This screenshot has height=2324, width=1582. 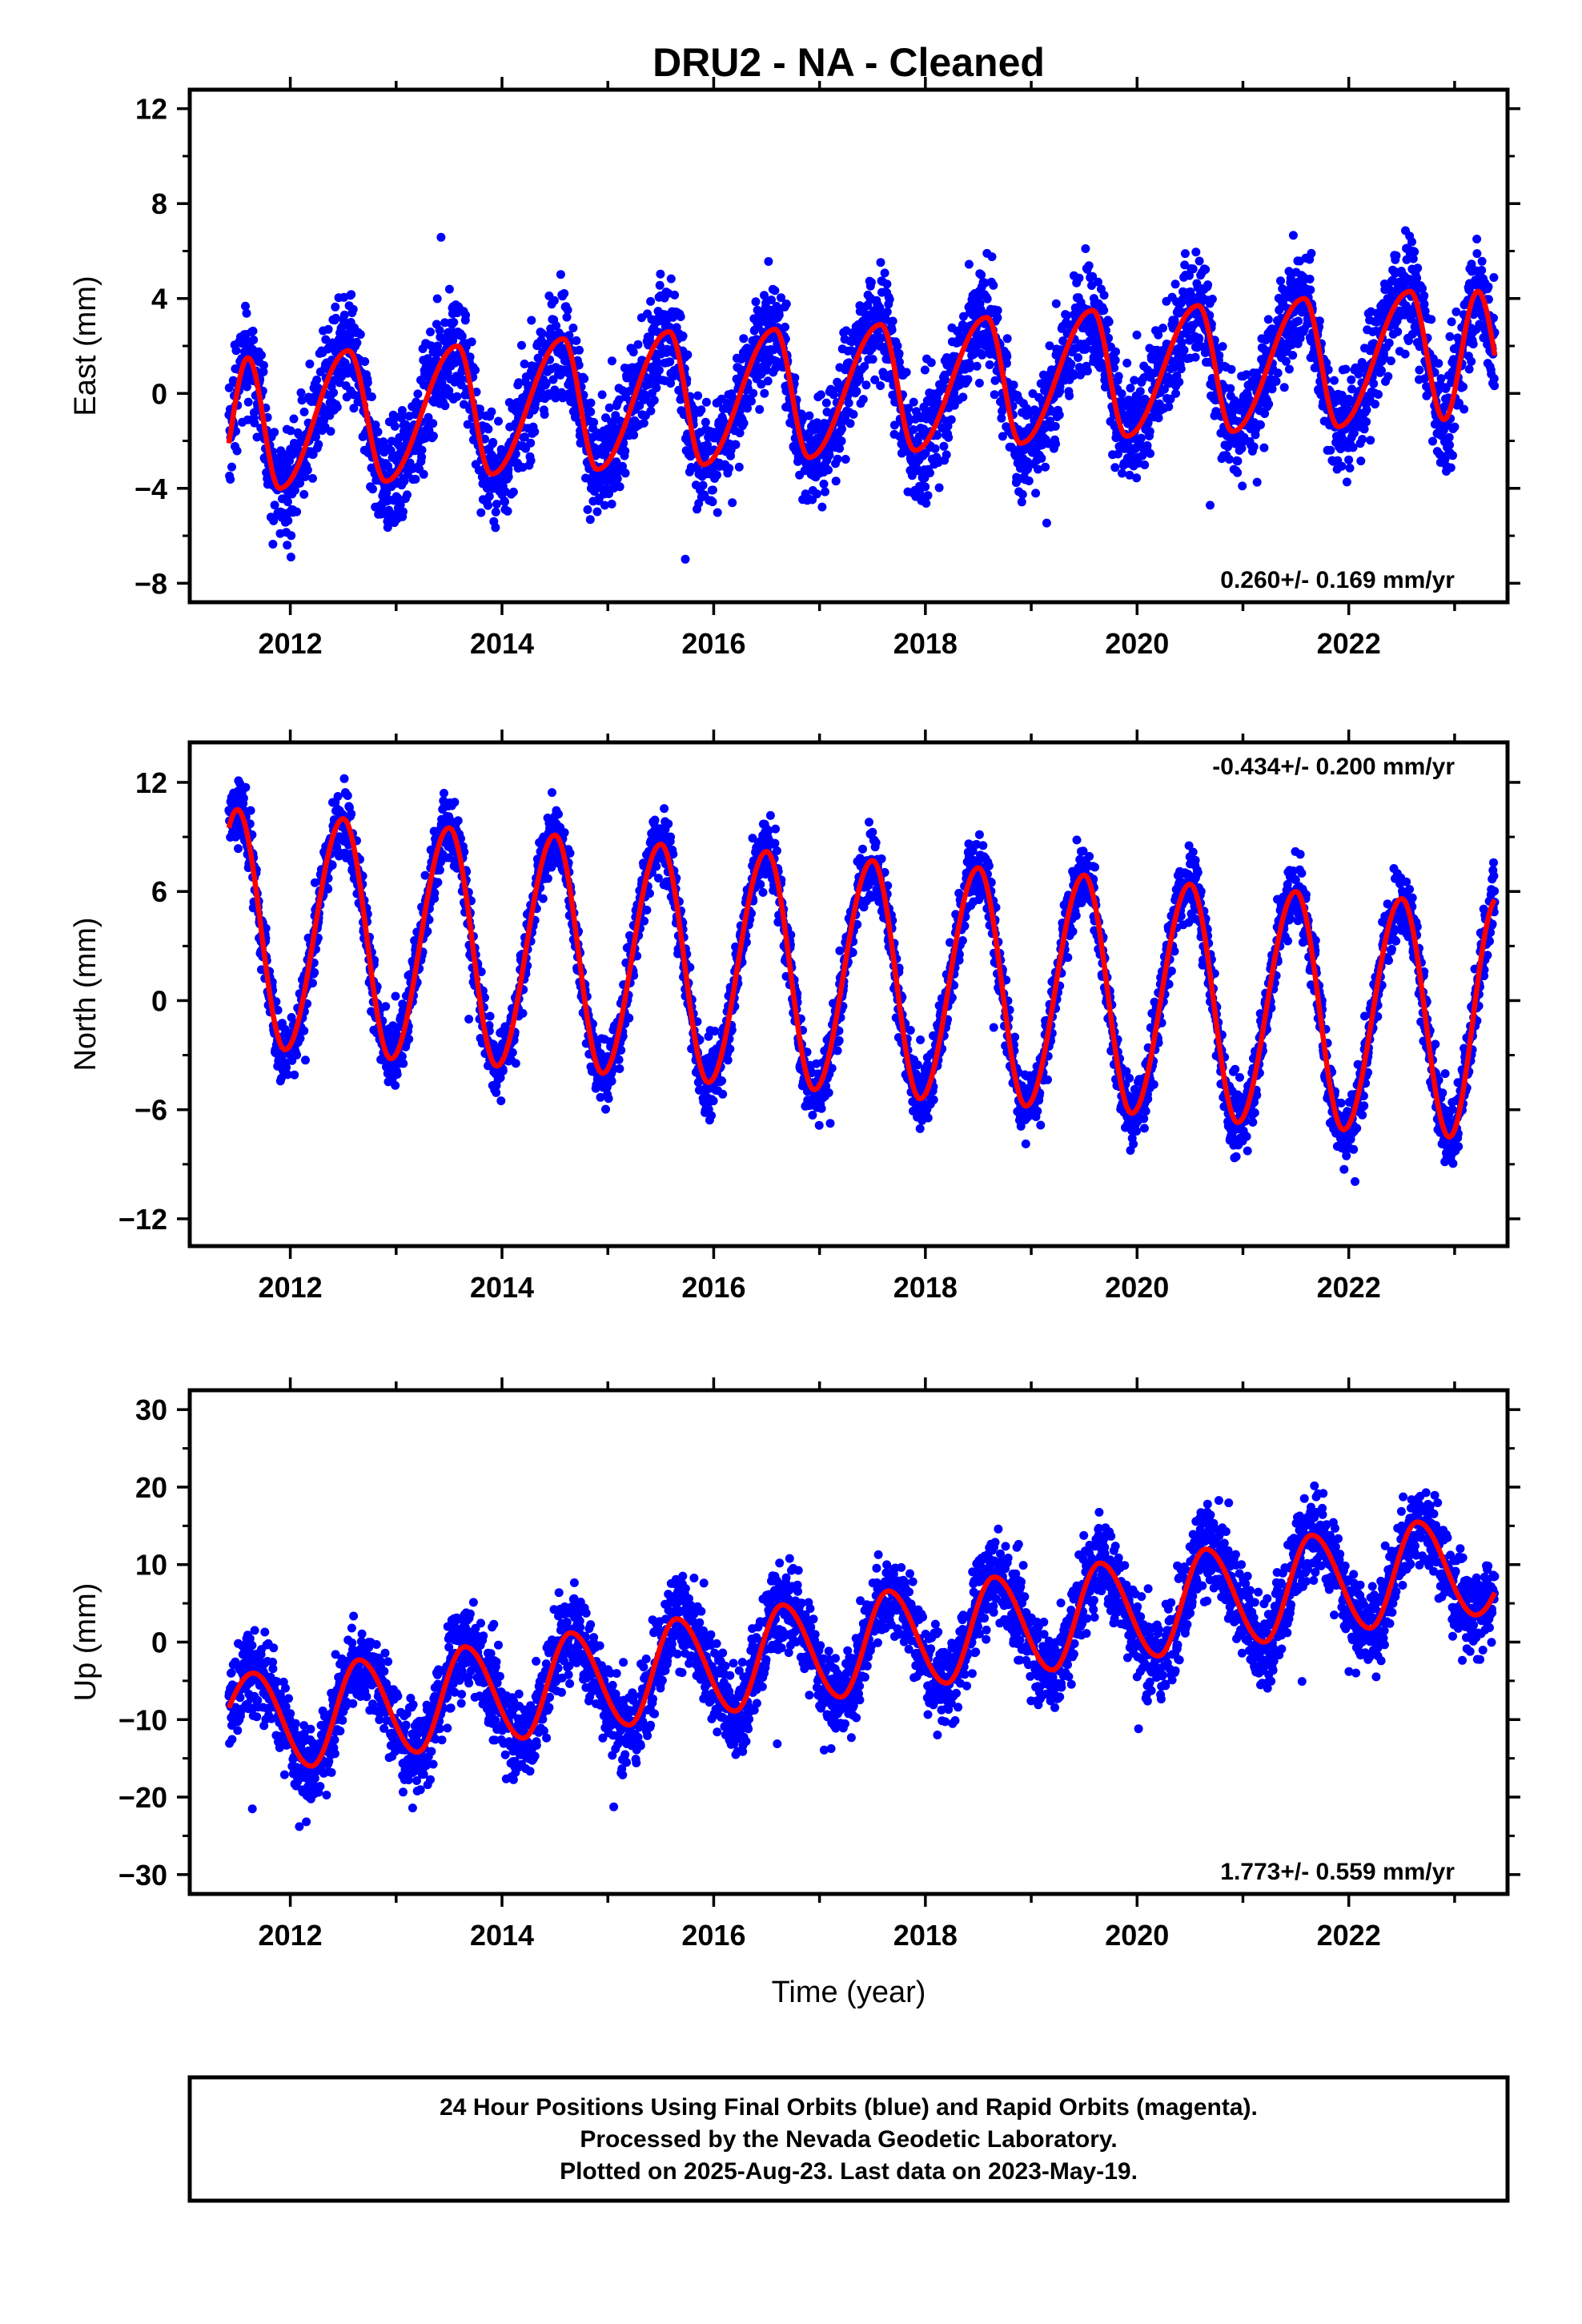 I want to click on east-y-tick-label: 4, so click(x=159, y=299).